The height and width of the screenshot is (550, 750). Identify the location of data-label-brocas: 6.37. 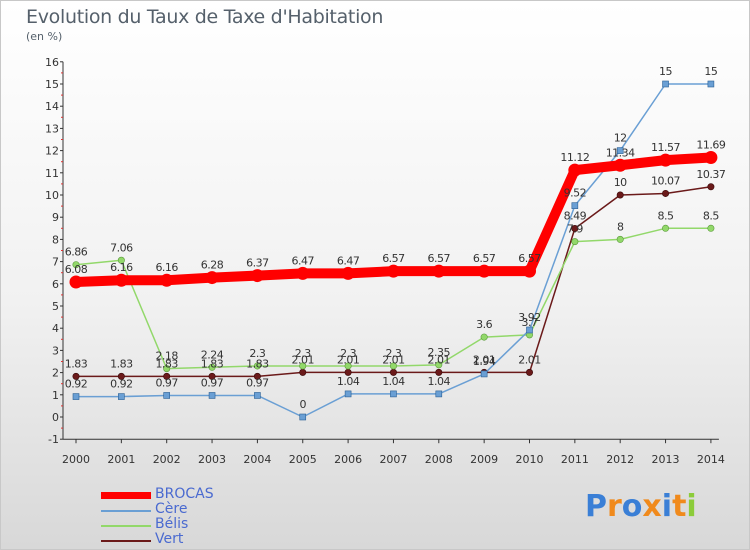
(257, 263).